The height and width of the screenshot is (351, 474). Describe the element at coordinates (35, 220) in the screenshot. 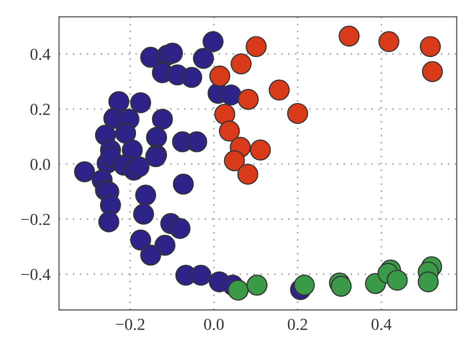

I see `y-tick-label: −0.2` at that location.